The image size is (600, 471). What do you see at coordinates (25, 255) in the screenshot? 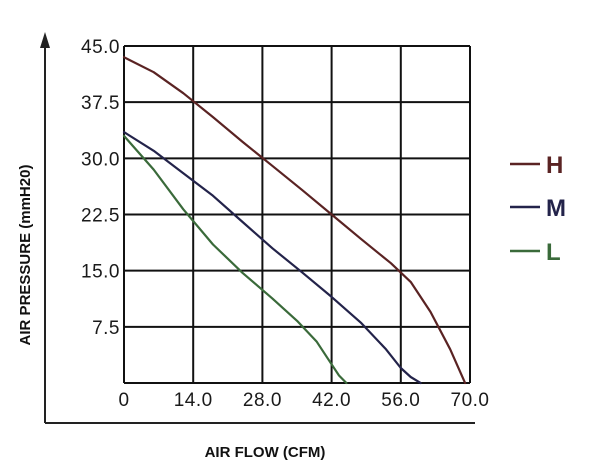
I see `y-axis-label: AIR PRESSURE (mmH20)` at bounding box center [25, 255].